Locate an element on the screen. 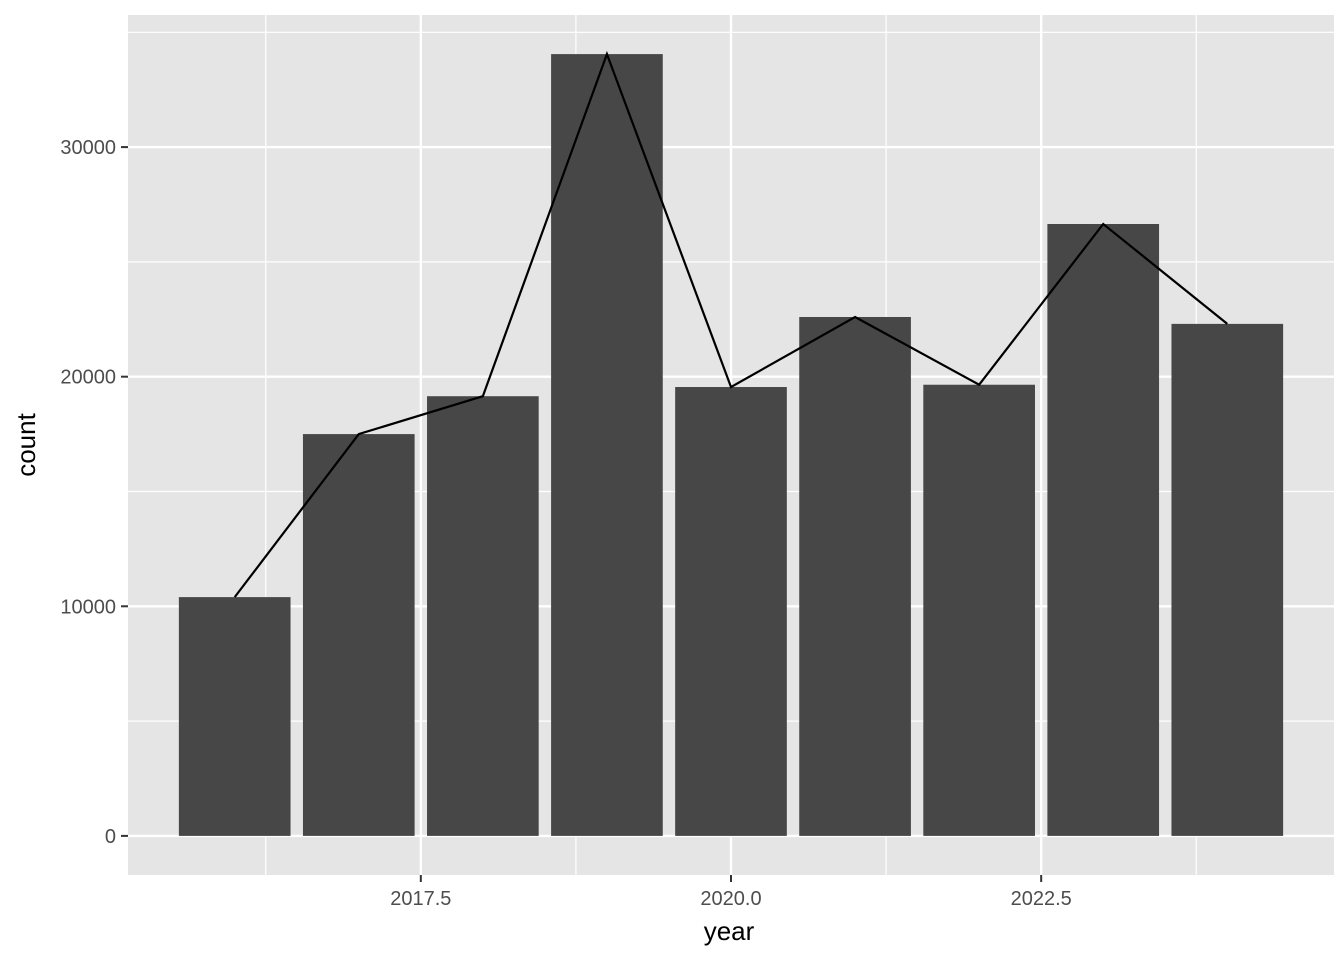 This screenshot has width=1344, height=960. x-axis: 2017.5 2020.0 2022.5 is located at coordinates (731, 892).